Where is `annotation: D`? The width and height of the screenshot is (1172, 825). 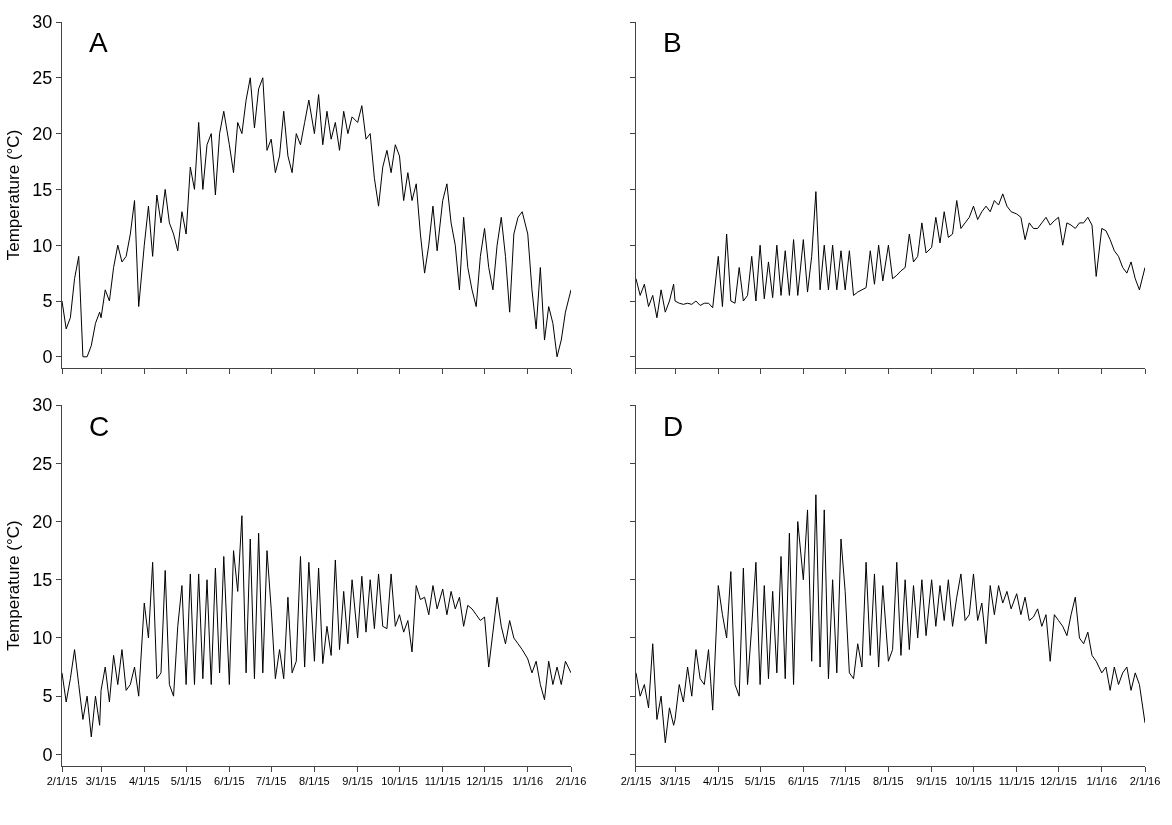
annotation: D is located at coordinates (673, 426).